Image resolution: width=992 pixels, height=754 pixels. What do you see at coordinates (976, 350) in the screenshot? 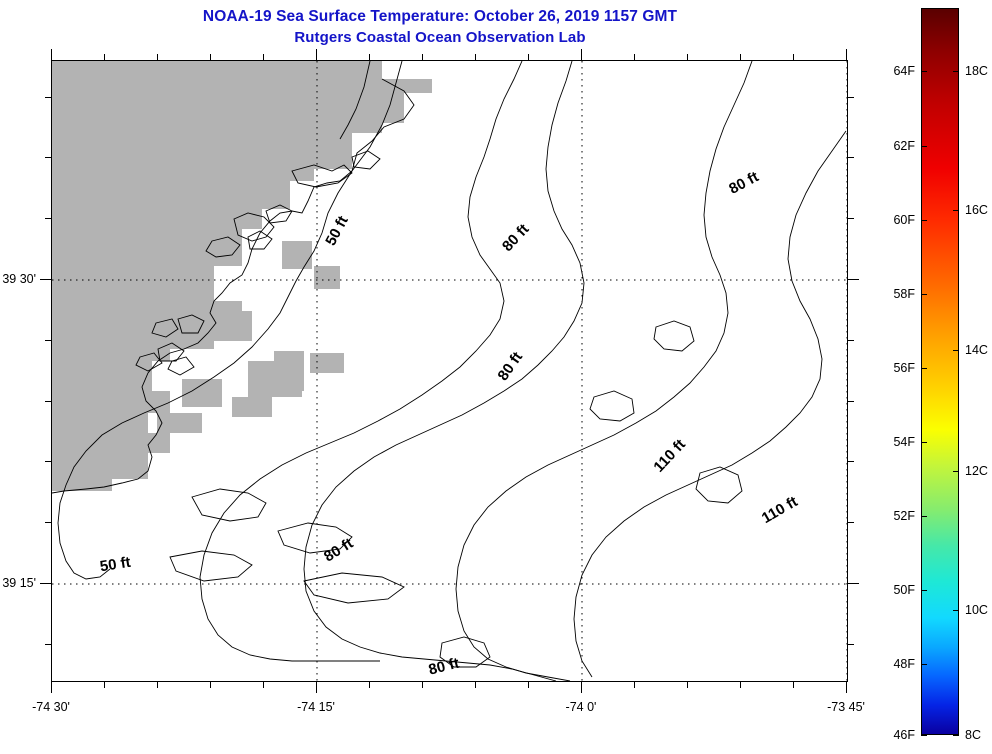
I see `colorbar-label-celsius: 14C` at bounding box center [976, 350].